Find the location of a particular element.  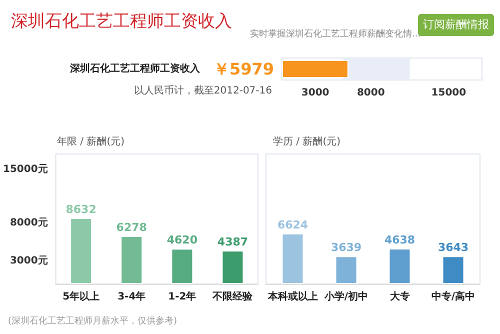

data-label: 3639 is located at coordinates (346, 247).